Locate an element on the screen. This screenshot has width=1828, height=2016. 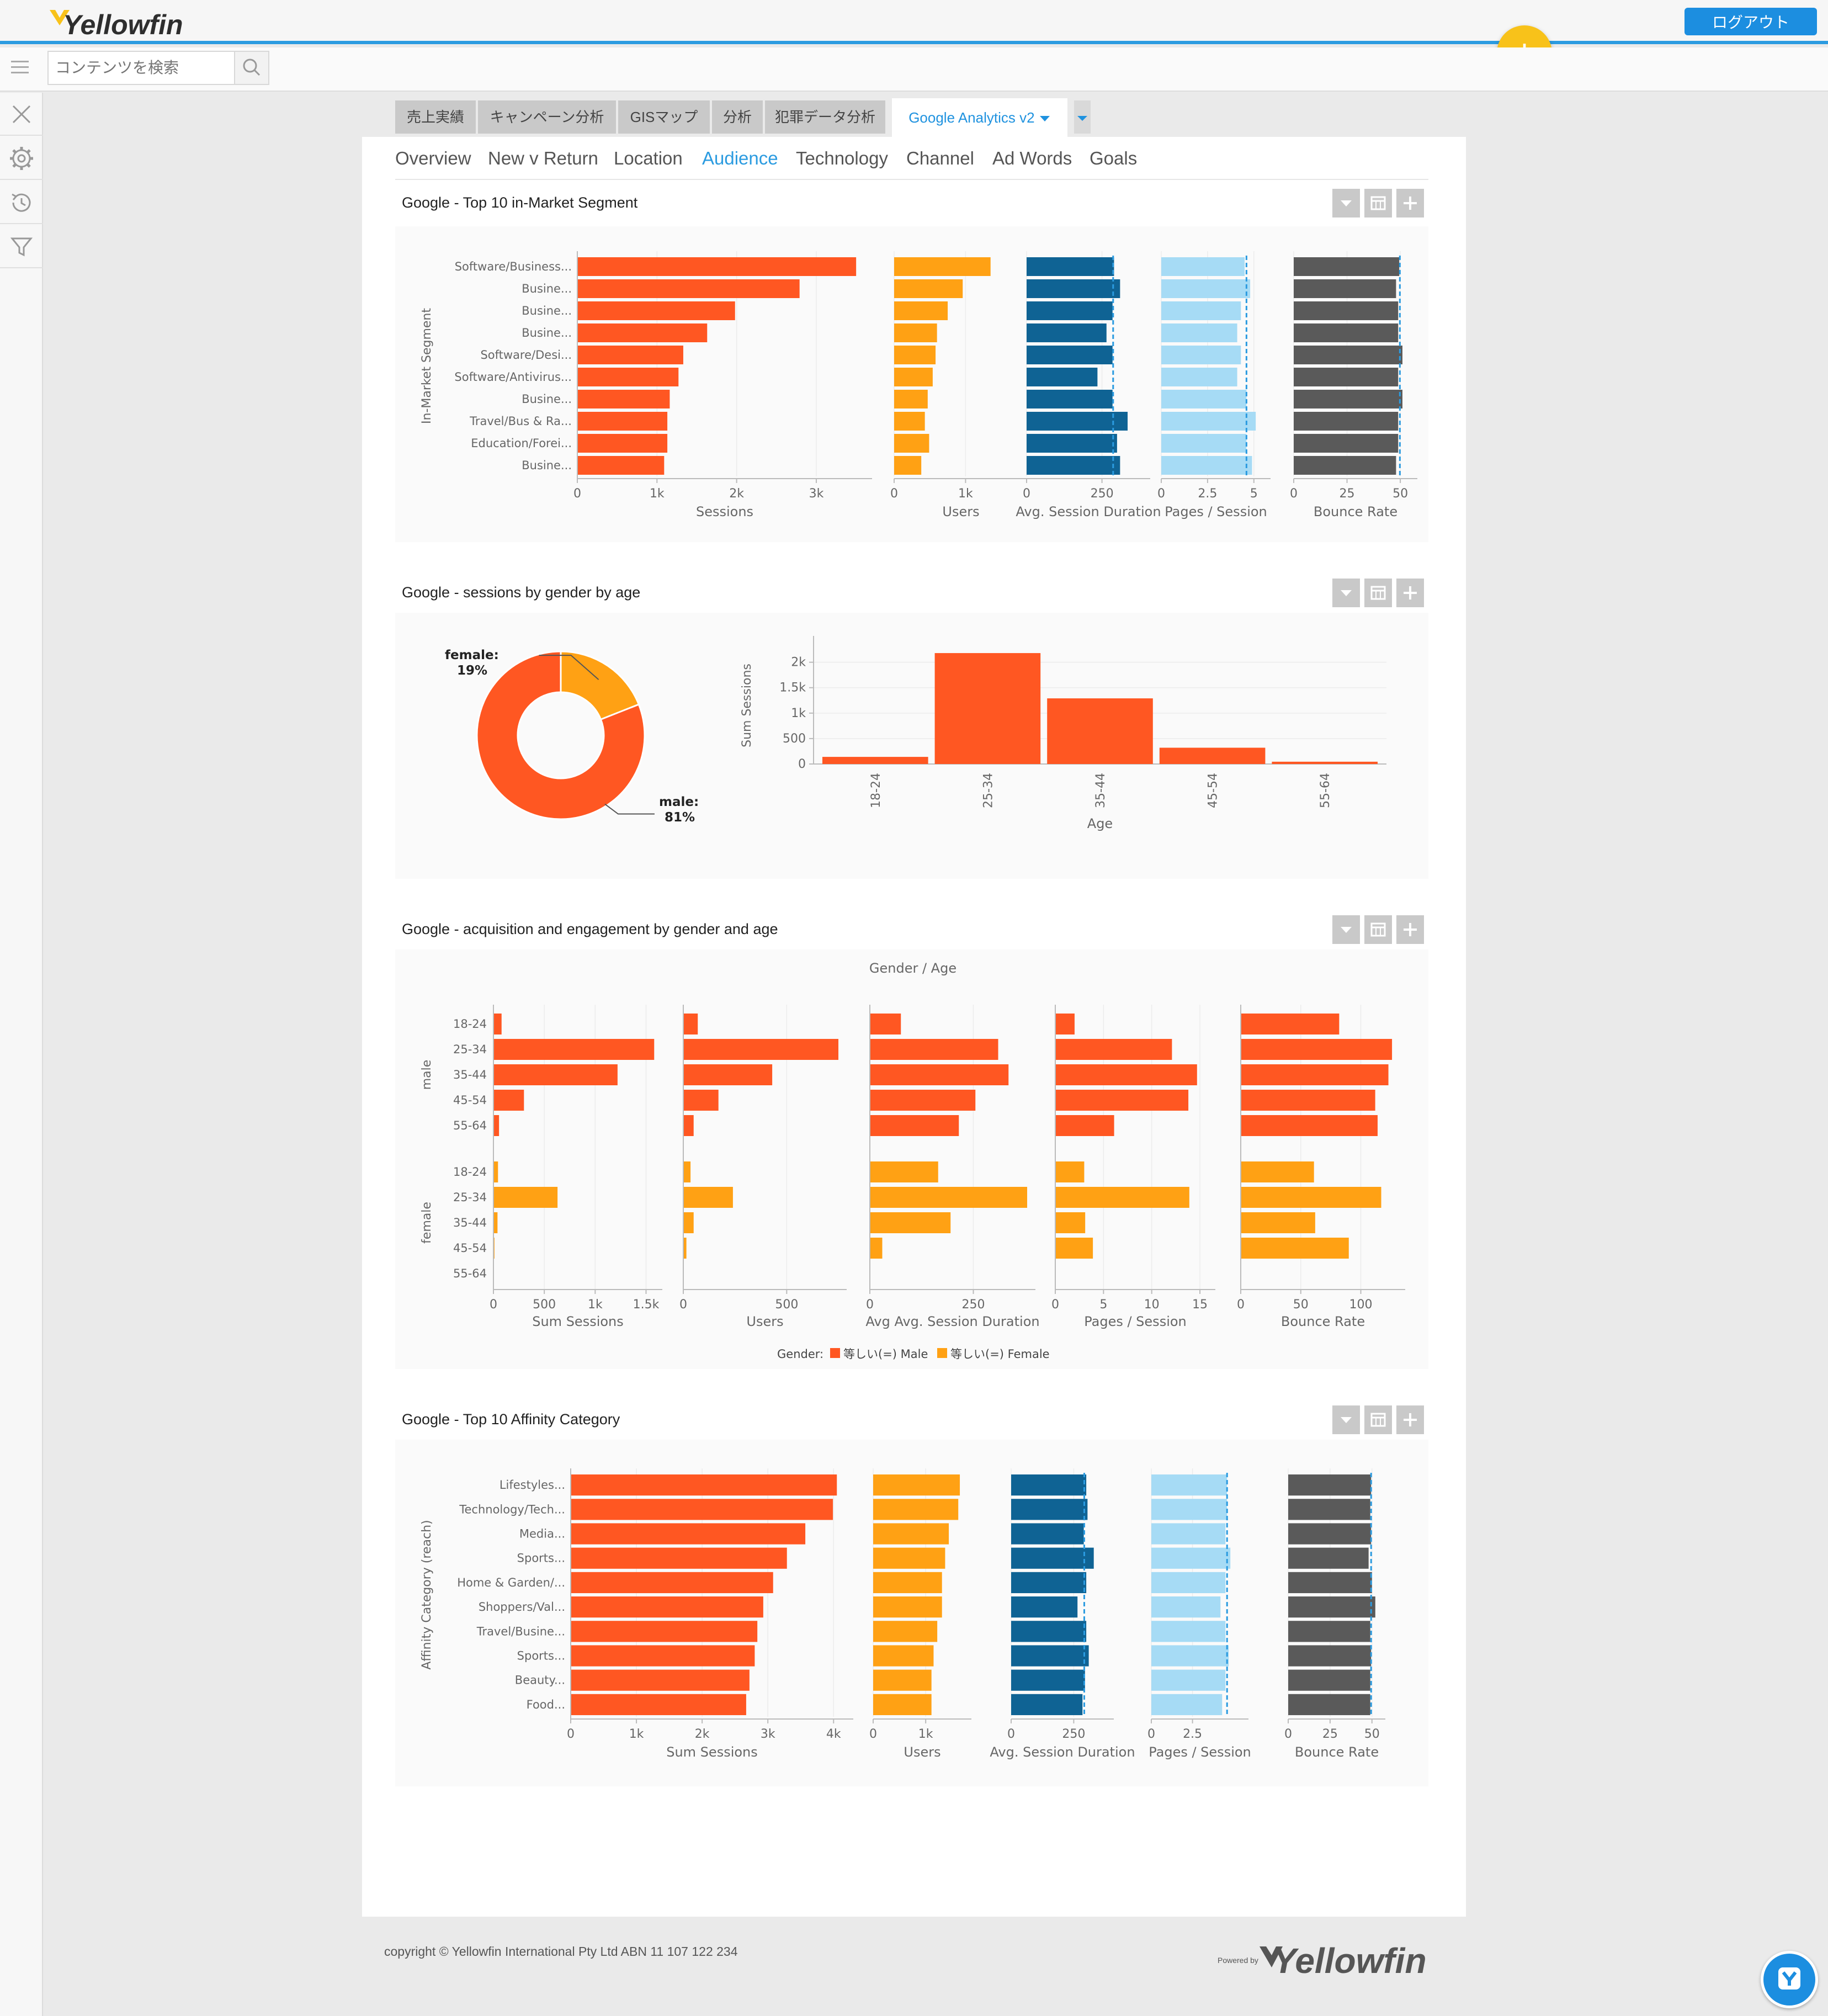
yellowfin-logo: Yellowfin is located at coordinates (116, 23).